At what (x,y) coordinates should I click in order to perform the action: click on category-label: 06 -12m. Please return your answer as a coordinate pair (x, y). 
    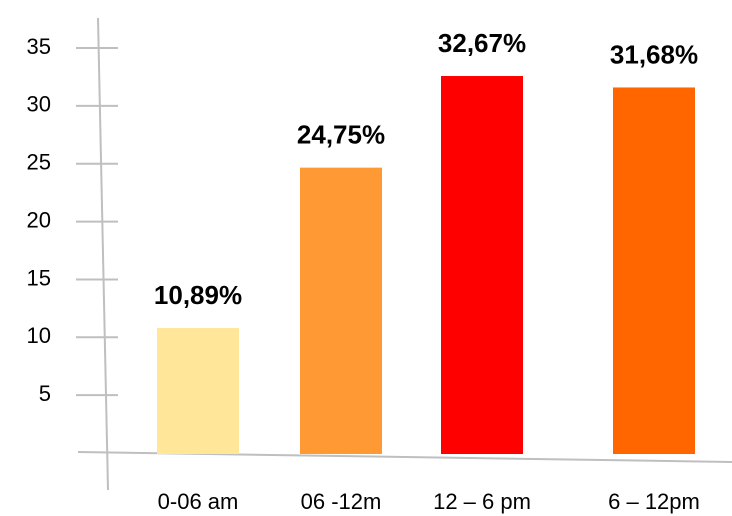
    Looking at the image, I should click on (341, 501).